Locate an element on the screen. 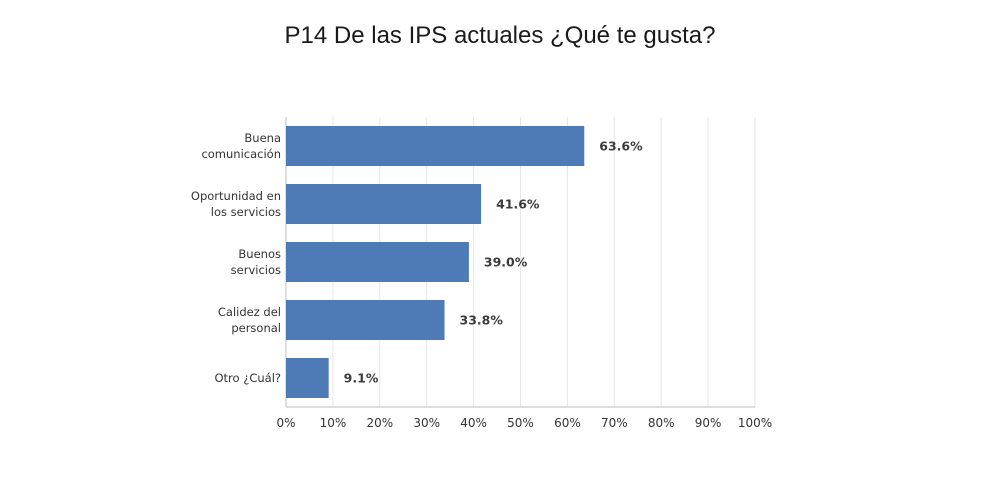 The image size is (1000, 480). category-label: Oportunidad en is located at coordinates (236, 196).